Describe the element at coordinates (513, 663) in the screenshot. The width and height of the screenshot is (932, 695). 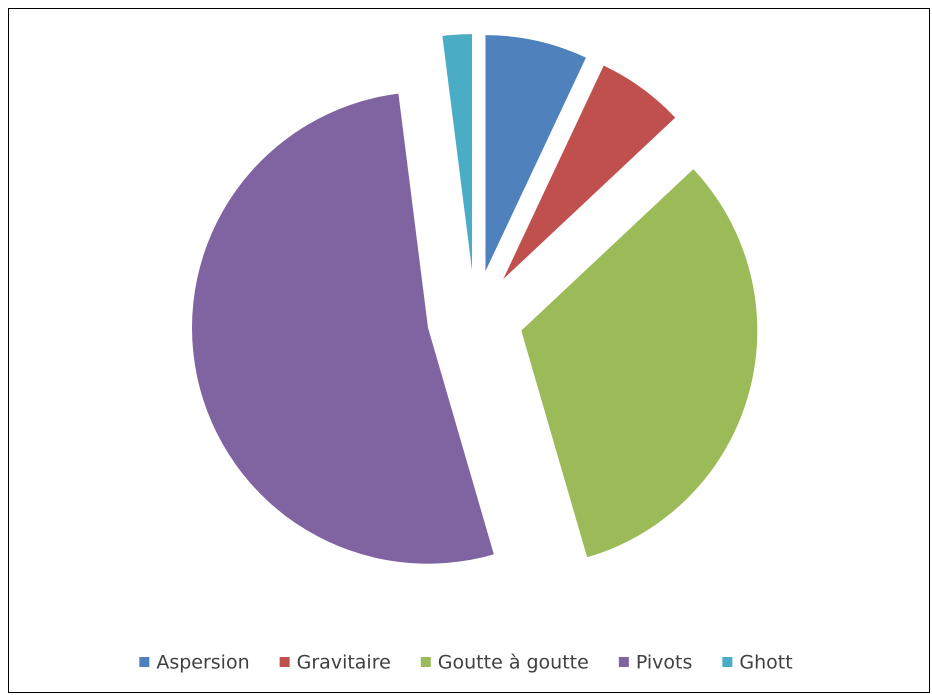
I see `legend-label: Goutte à goutte` at that location.